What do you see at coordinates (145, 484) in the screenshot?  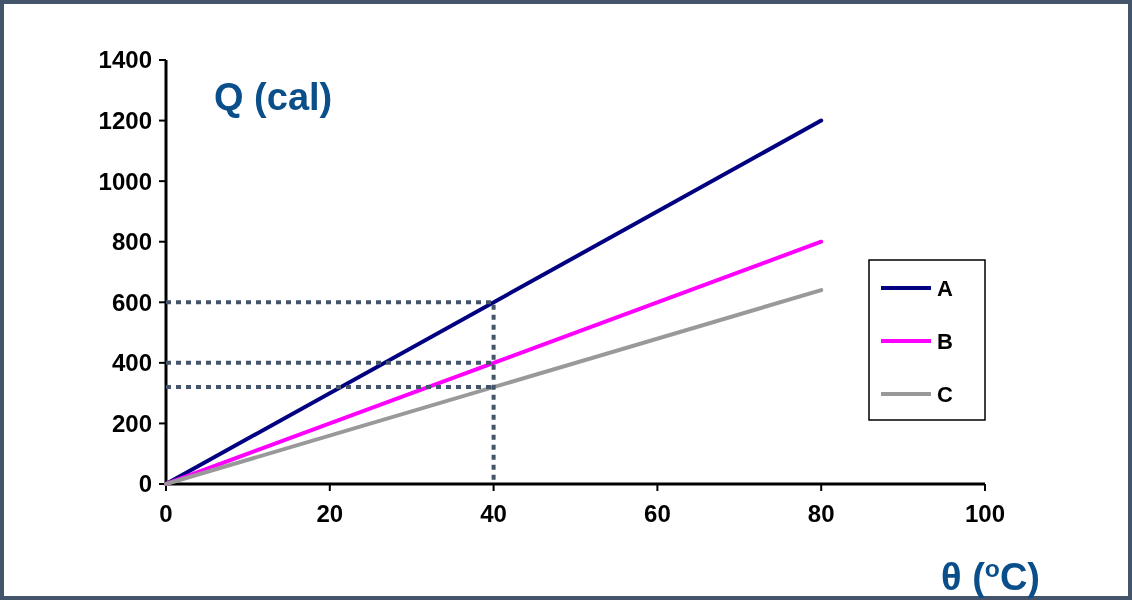 I see `y-tick-label: 0` at bounding box center [145, 484].